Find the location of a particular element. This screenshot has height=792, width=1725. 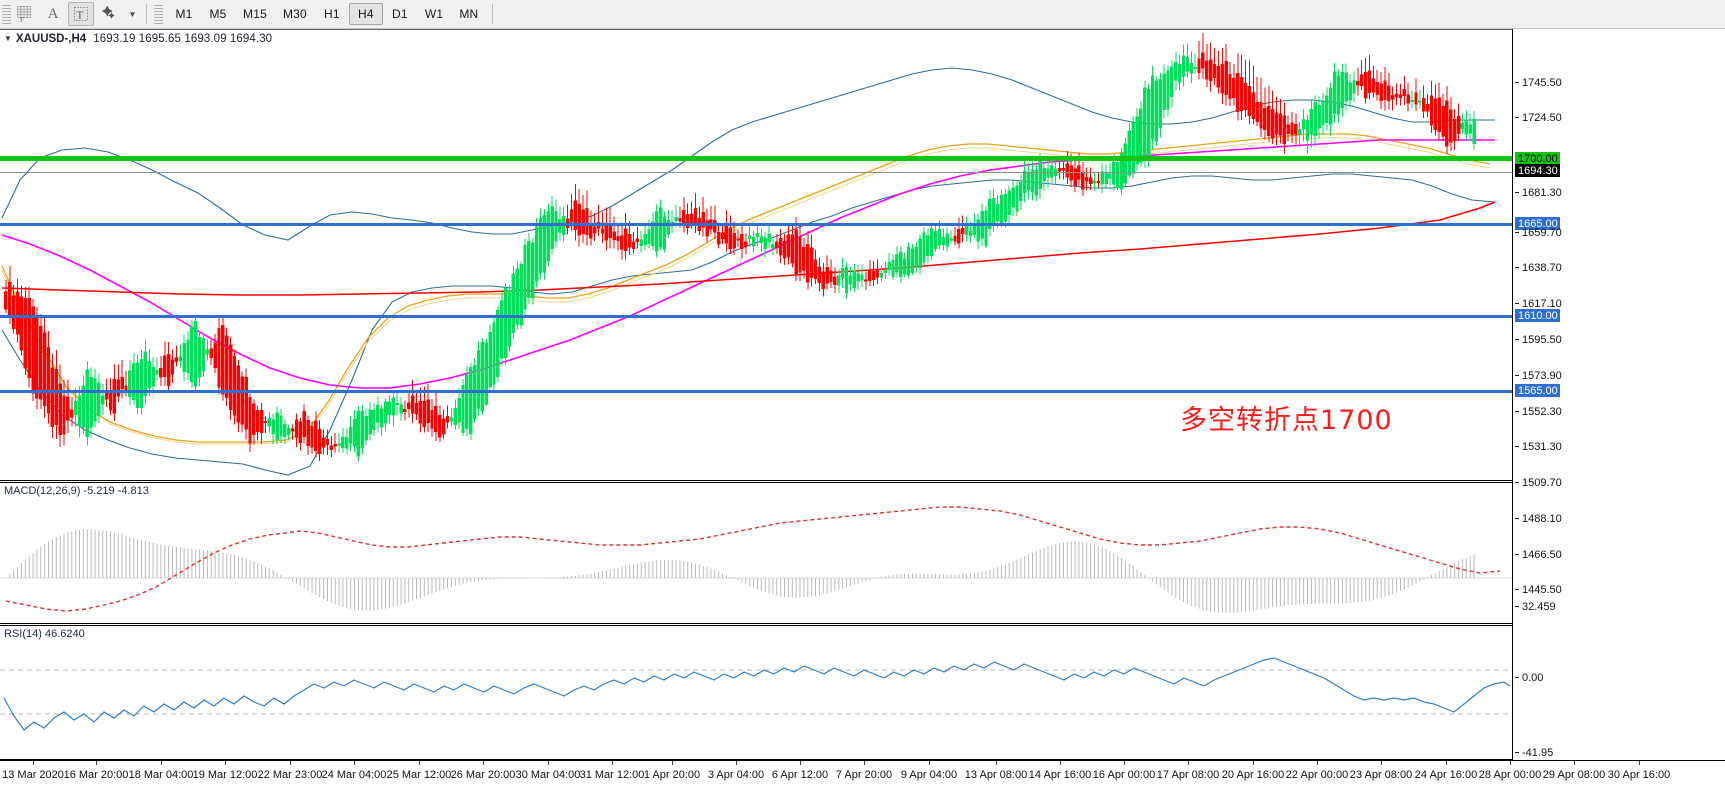

timeframe-mn: MN is located at coordinates (469, 14).